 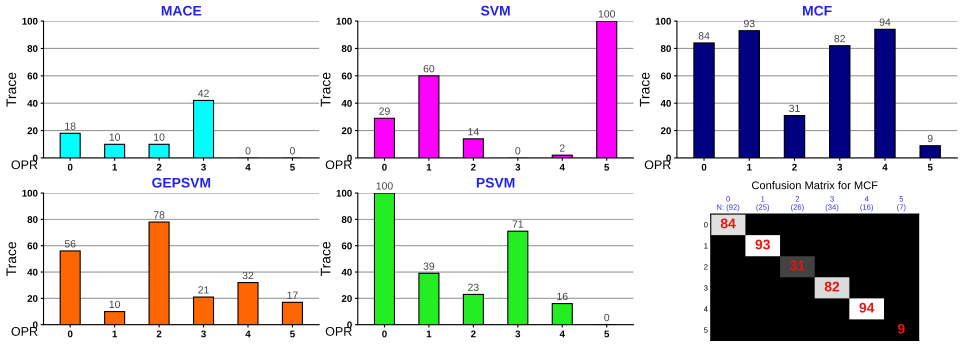 I want to click on data-label: 16, so click(x=562, y=296).